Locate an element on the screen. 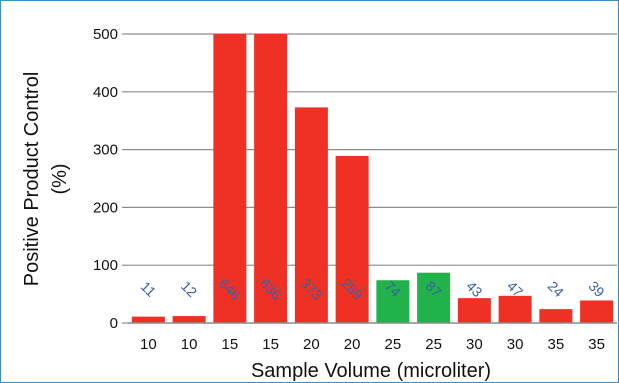 The width and height of the screenshot is (619, 383). y-tick-label: 500 is located at coordinates (105, 34).